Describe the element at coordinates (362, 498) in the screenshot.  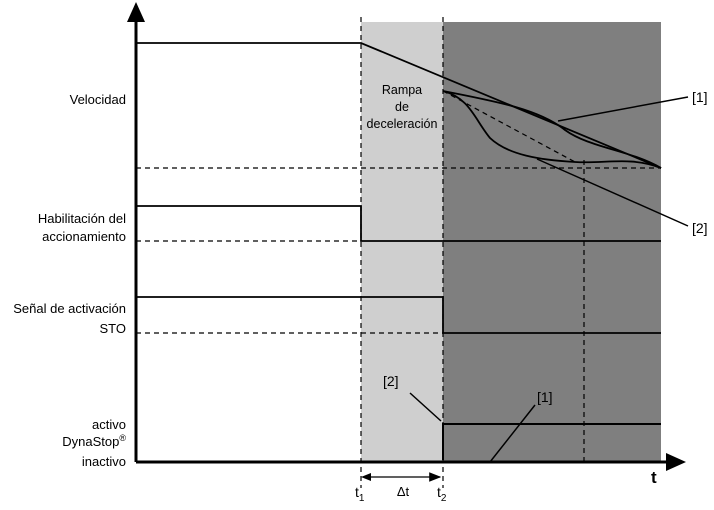
I see `t1-subscript: 1` at that location.